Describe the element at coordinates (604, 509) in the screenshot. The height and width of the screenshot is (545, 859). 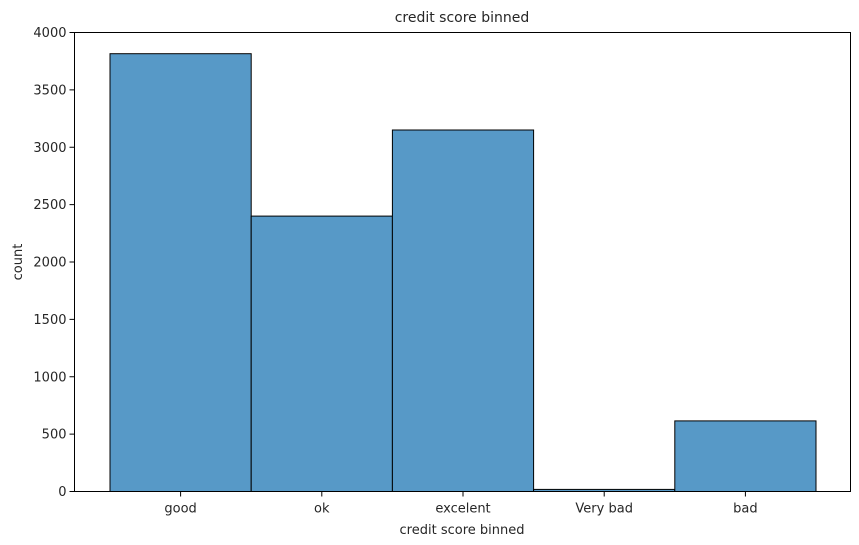
I see `x-tick-label: Very bad` at that location.